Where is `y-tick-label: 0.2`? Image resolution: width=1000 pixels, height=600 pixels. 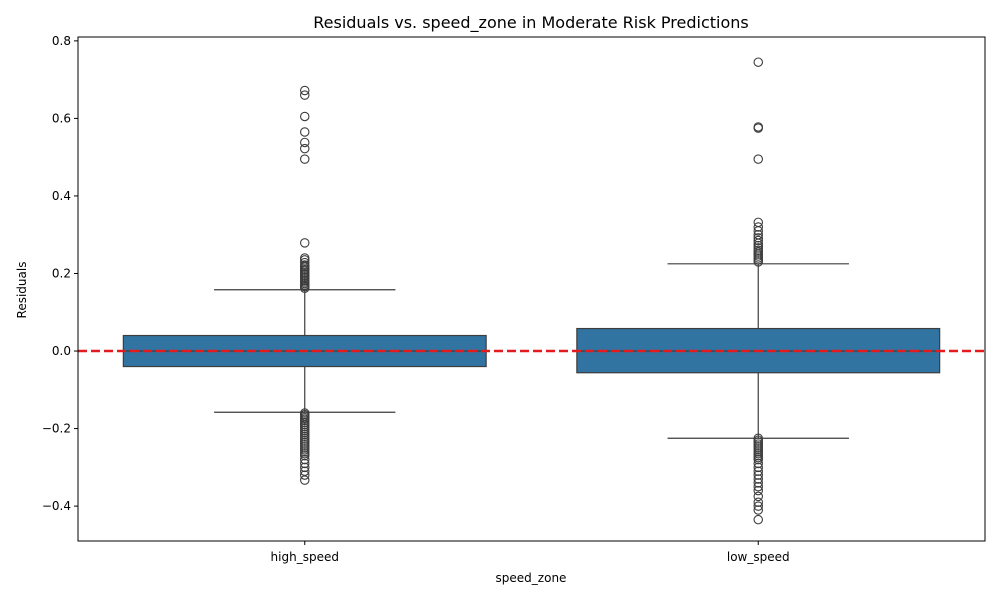 y-tick-label: 0.2 is located at coordinates (61, 273).